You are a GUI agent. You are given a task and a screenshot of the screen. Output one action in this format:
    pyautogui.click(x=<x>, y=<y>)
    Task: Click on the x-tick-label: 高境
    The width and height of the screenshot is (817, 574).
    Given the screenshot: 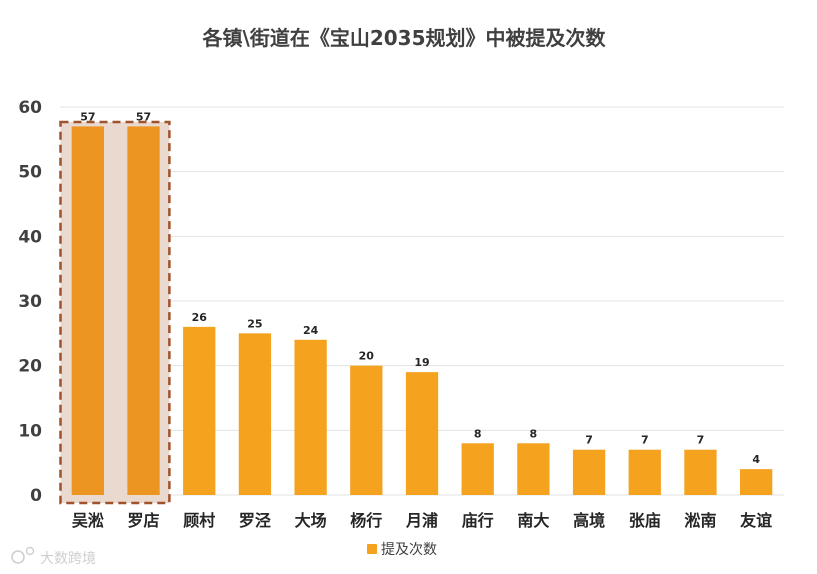 What is the action you would take?
    pyautogui.click(x=589, y=520)
    